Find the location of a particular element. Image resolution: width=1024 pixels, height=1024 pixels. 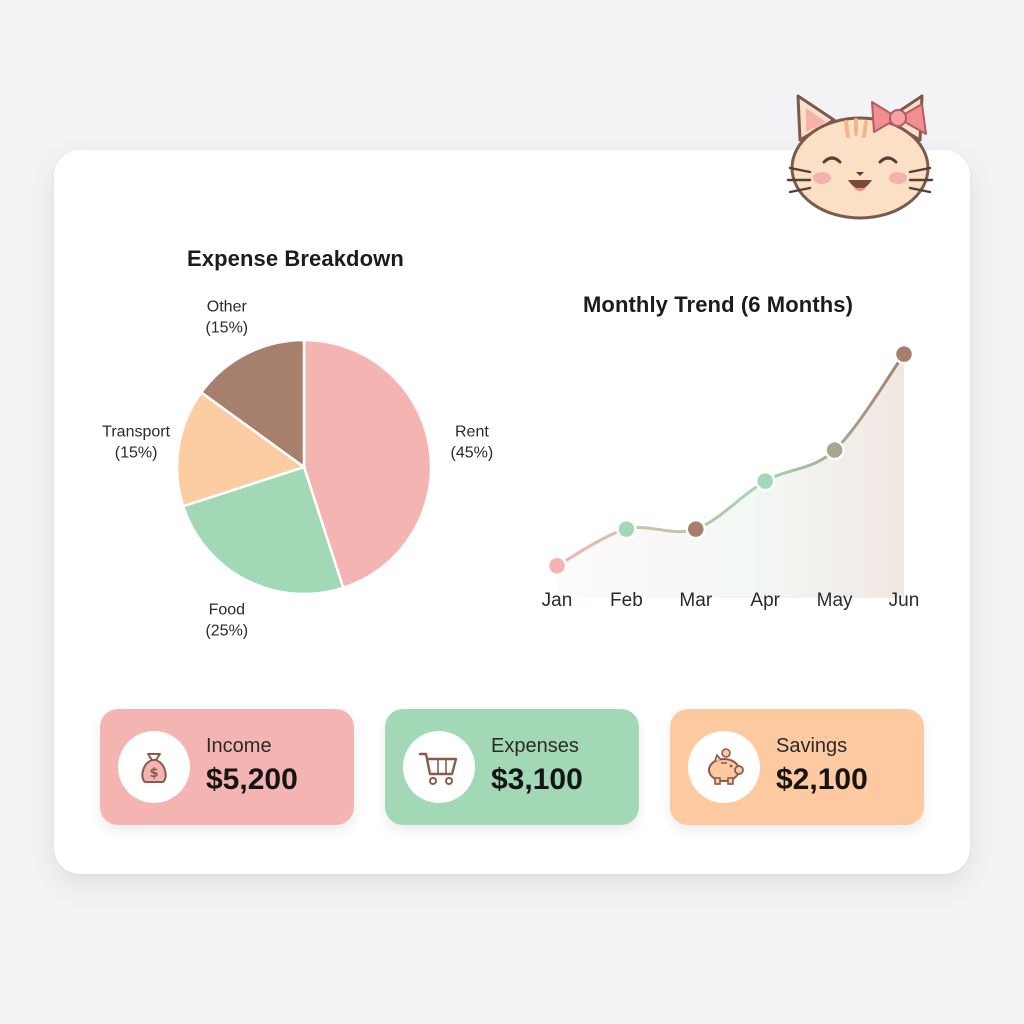

expenses-card: Expenses $3,100 is located at coordinates (512, 767).